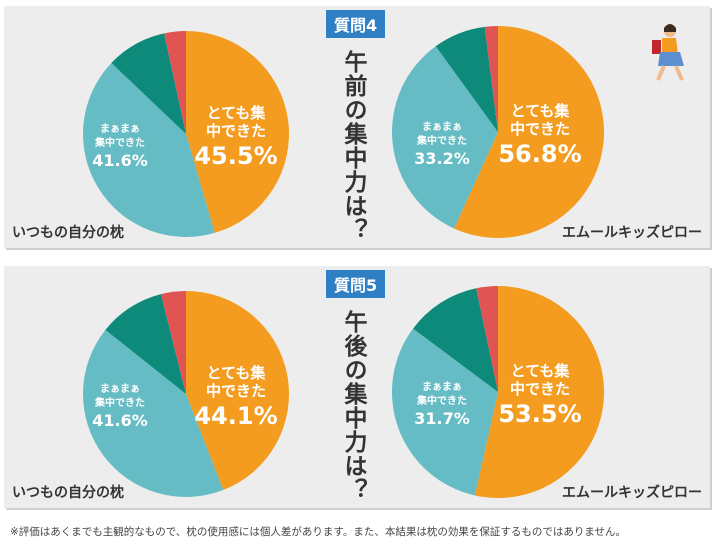  I want to click on walking-girl-icon, so click(668, 52).